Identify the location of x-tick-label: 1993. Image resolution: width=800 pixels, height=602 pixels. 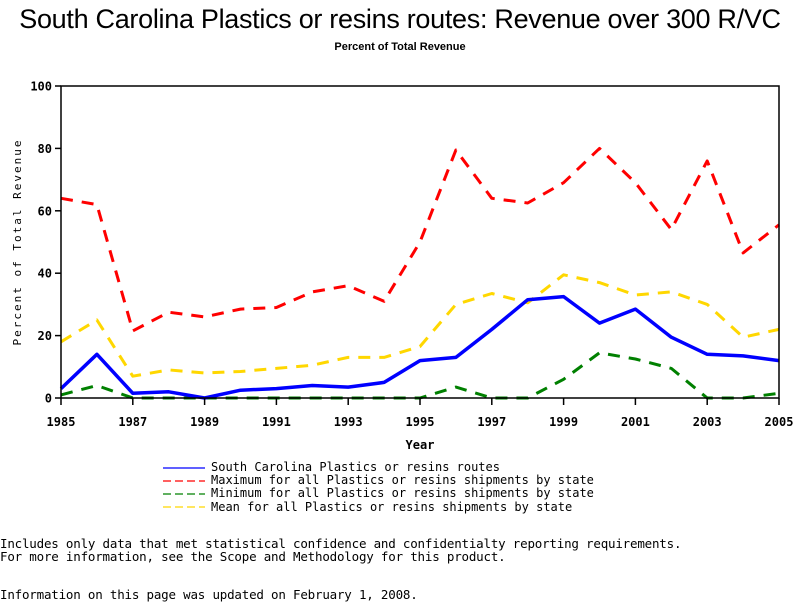
(348, 422).